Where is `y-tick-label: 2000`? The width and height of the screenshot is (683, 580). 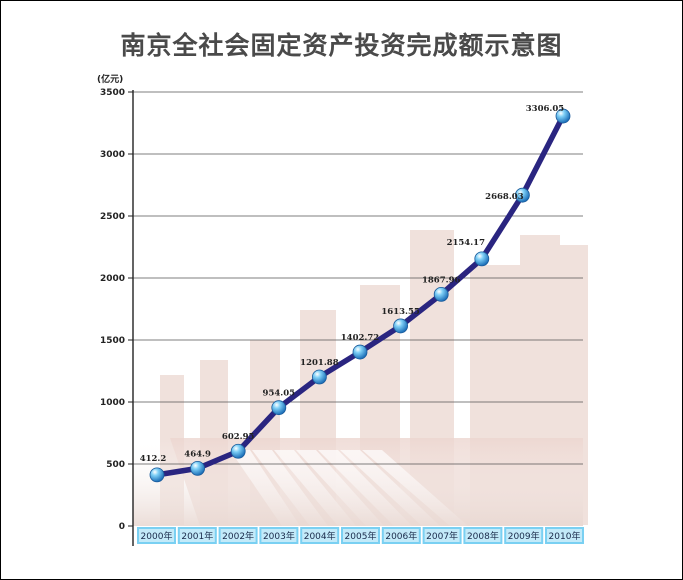 y-tick-label: 2000 is located at coordinates (112, 279).